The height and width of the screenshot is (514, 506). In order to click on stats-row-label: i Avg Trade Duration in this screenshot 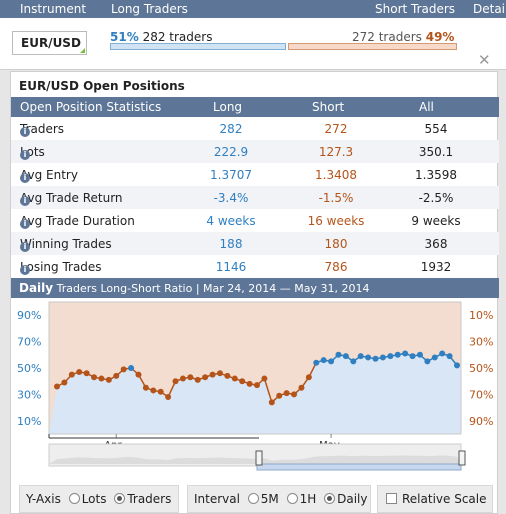, I will do `click(77, 221)`.